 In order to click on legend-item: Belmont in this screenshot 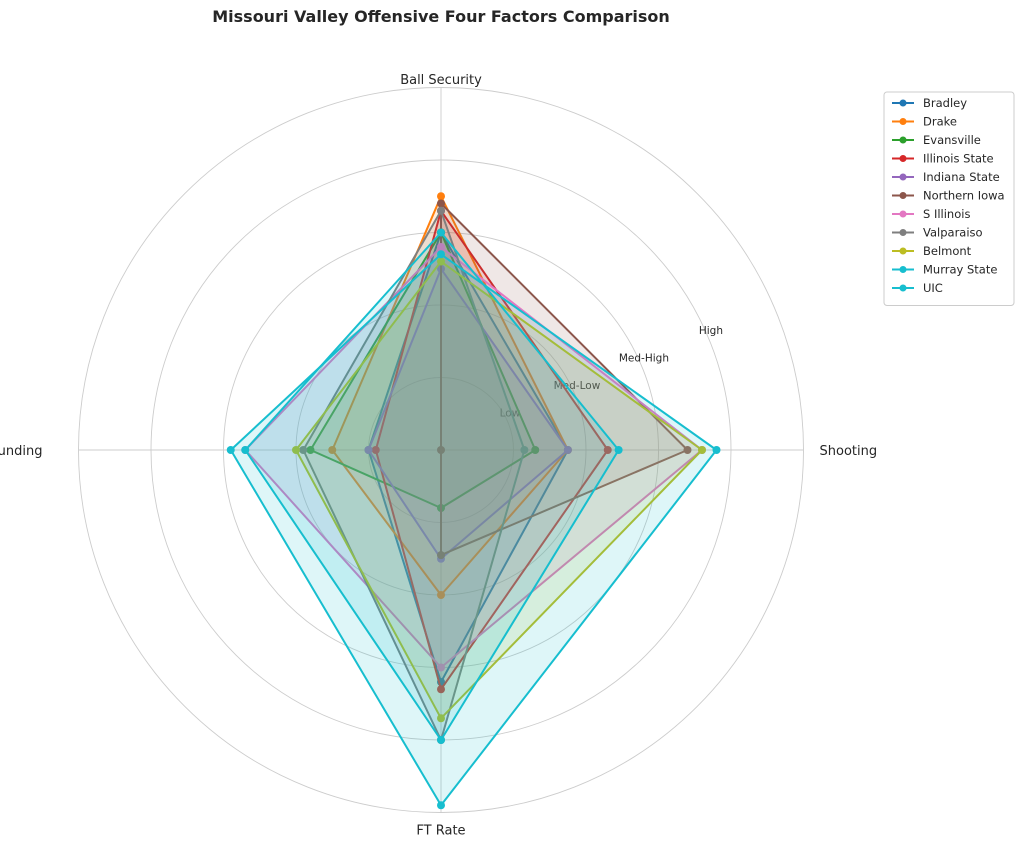, I will do `click(932, 251)`.